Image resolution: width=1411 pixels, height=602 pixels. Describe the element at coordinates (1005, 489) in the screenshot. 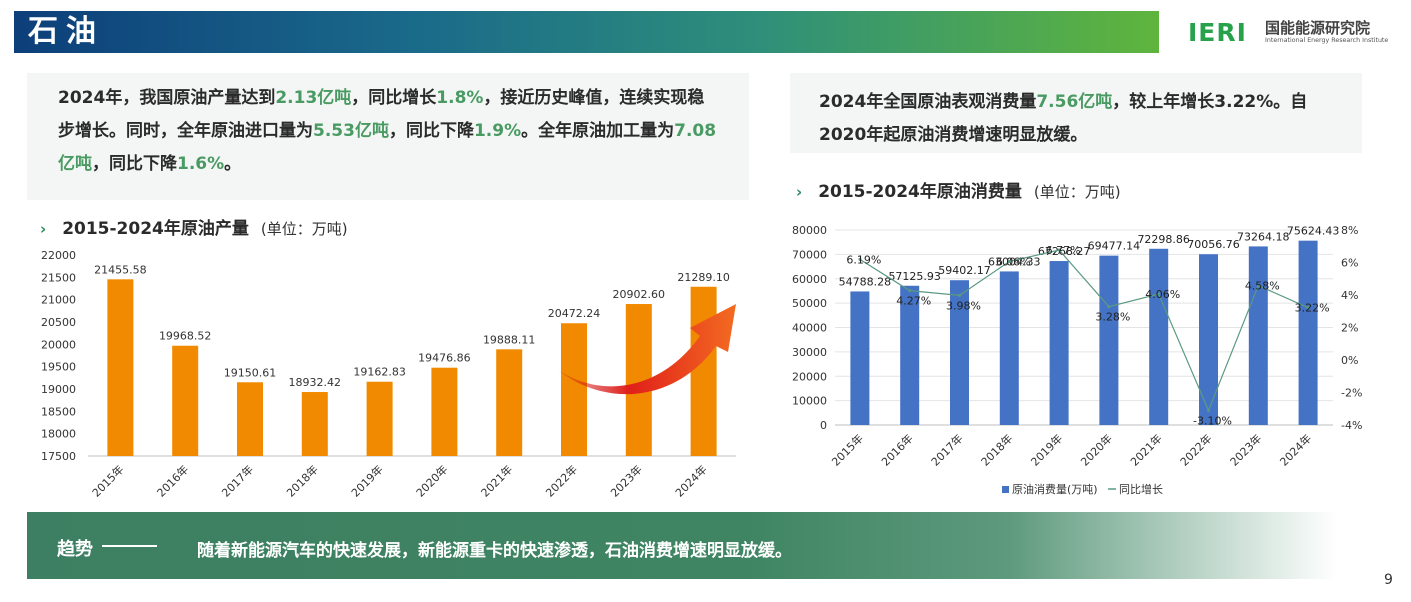

I see `legend-bar-swatch` at that location.